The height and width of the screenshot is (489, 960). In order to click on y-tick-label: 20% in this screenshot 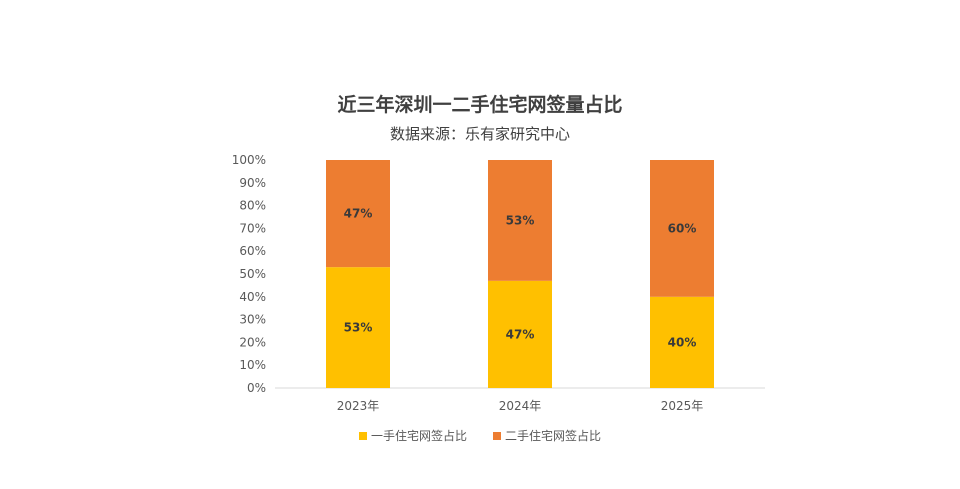, I will do `click(252, 342)`.